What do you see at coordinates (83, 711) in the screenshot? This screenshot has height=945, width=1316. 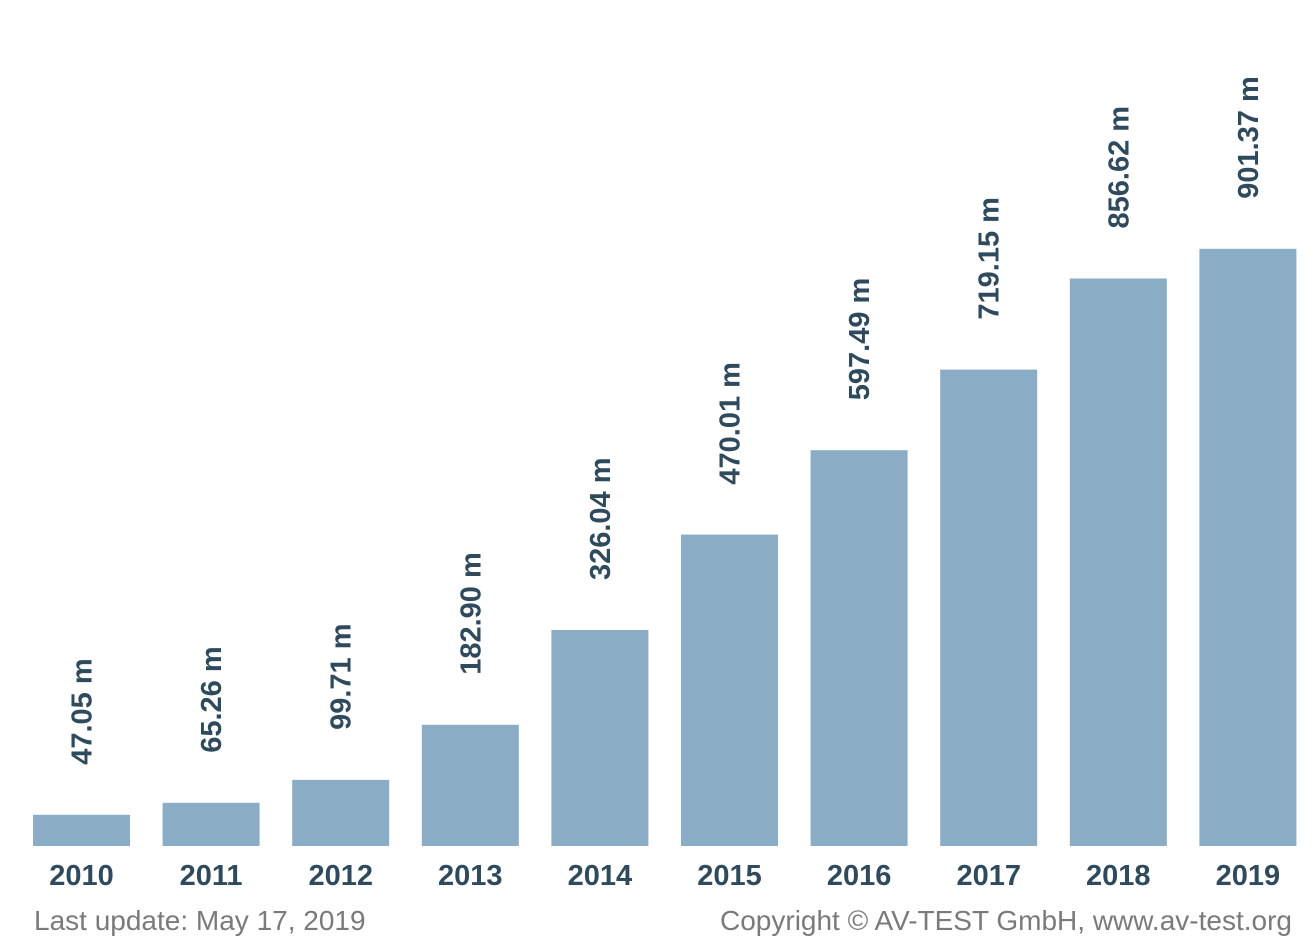 I see `value-label-2010: 47.05 m` at bounding box center [83, 711].